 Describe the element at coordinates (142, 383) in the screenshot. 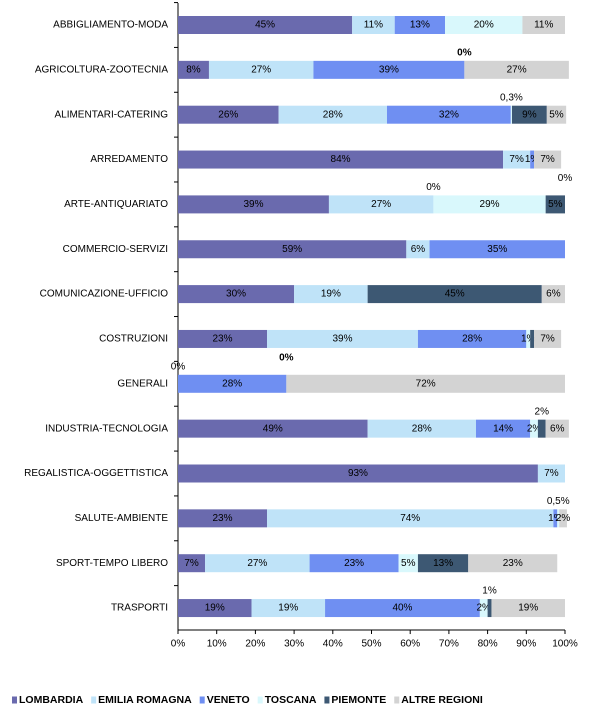

I see `y-tick-label: GENERALI` at that location.